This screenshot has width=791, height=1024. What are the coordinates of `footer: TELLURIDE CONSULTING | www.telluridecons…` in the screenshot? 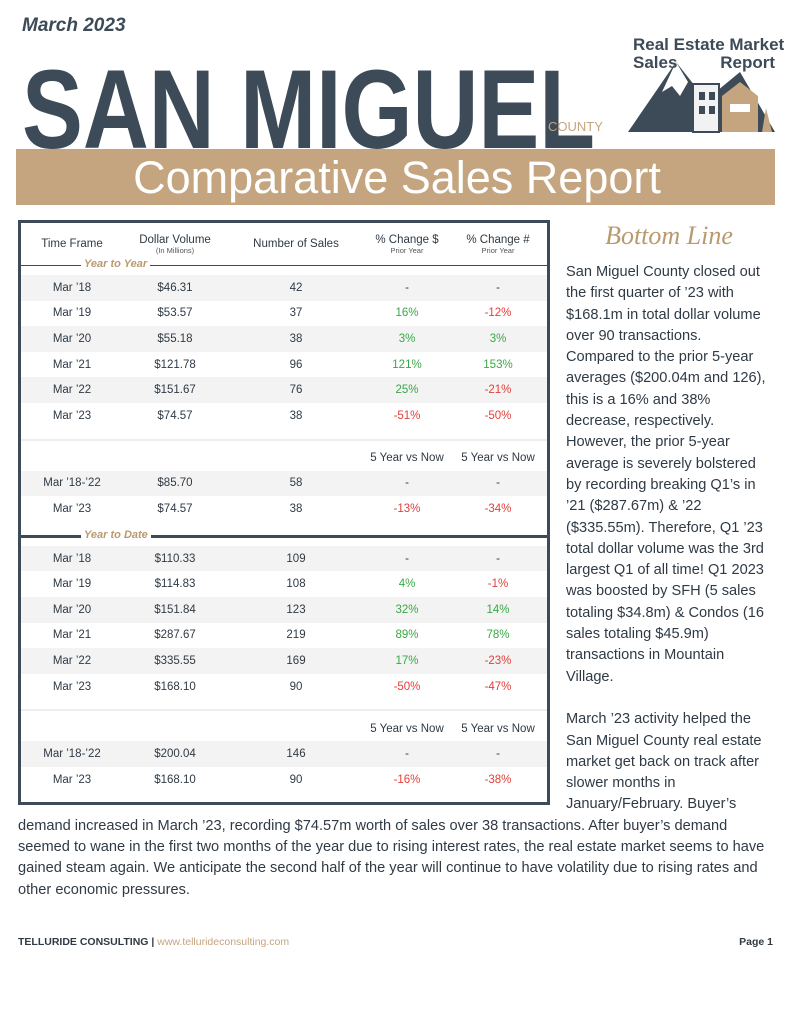 It's located at (395, 942).